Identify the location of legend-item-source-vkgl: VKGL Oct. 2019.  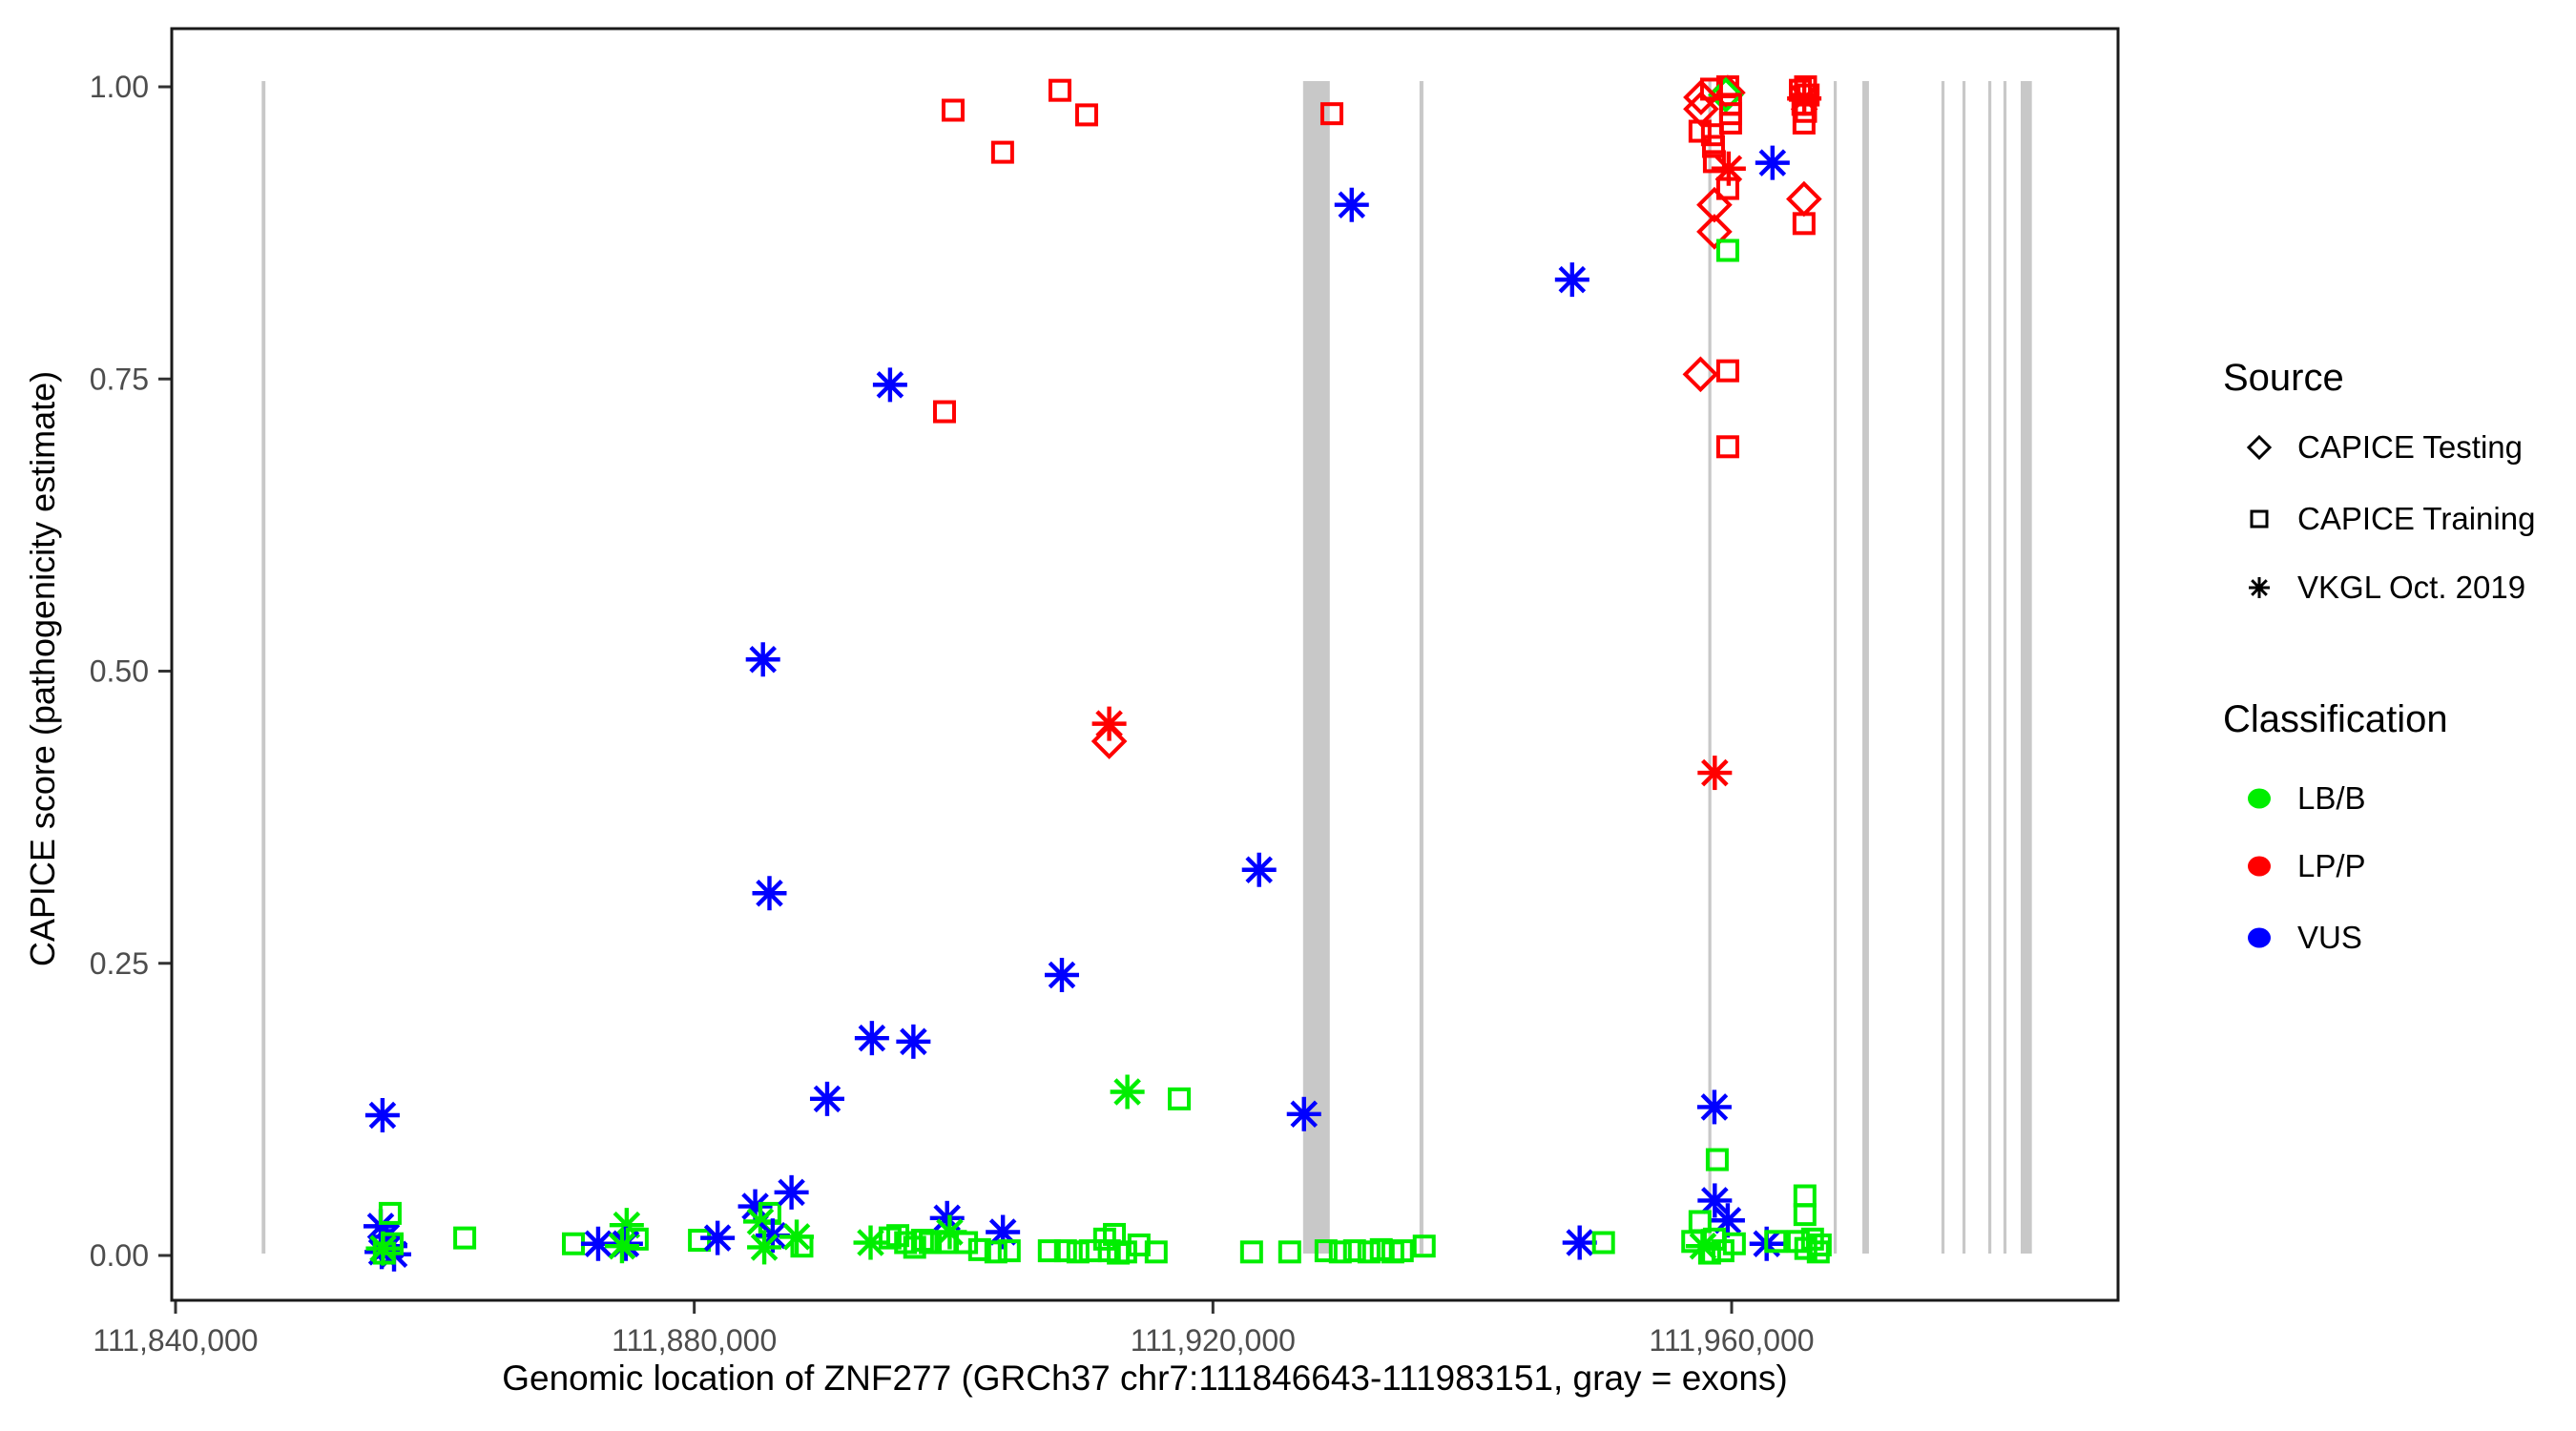
(2394, 587).